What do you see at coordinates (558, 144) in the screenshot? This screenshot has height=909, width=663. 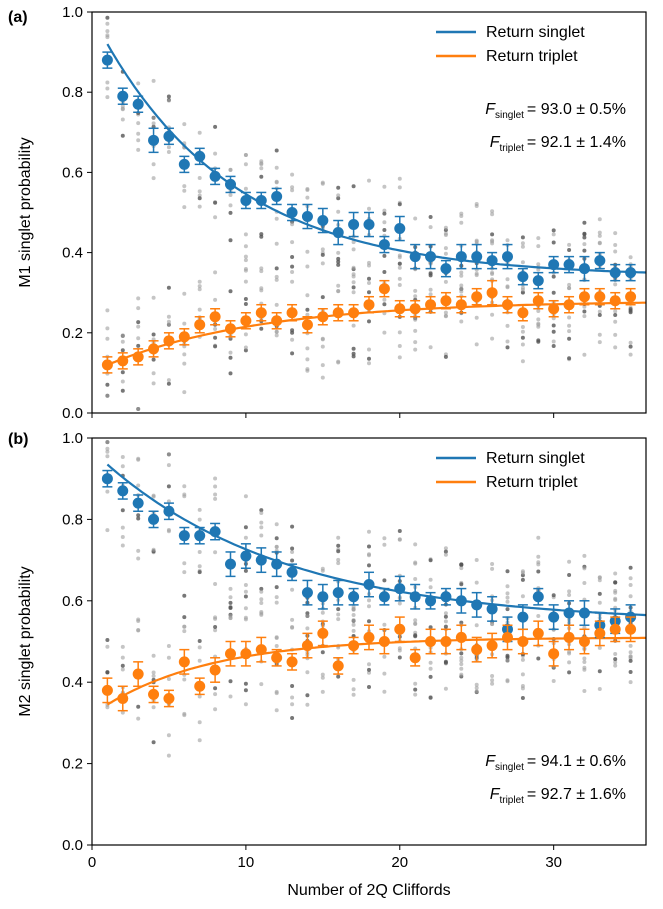 I see `fidelity-annotation: Ftriplet = 92.1 ± 1.4%` at bounding box center [558, 144].